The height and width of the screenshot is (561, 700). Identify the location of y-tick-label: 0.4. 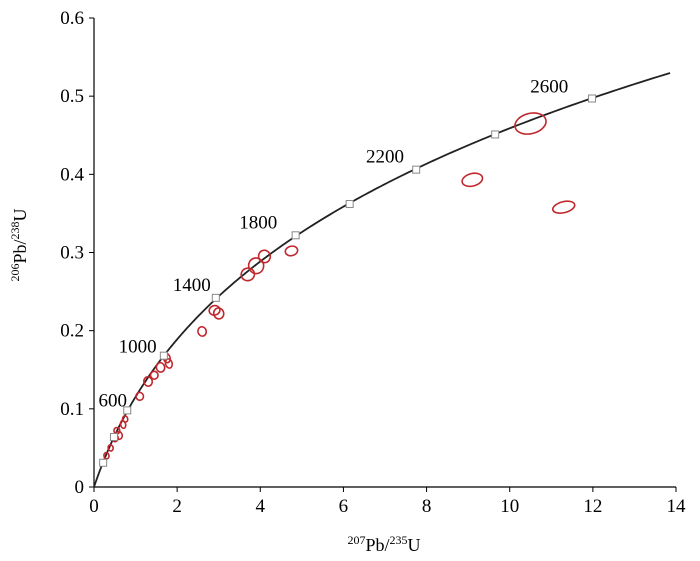
(72, 174).